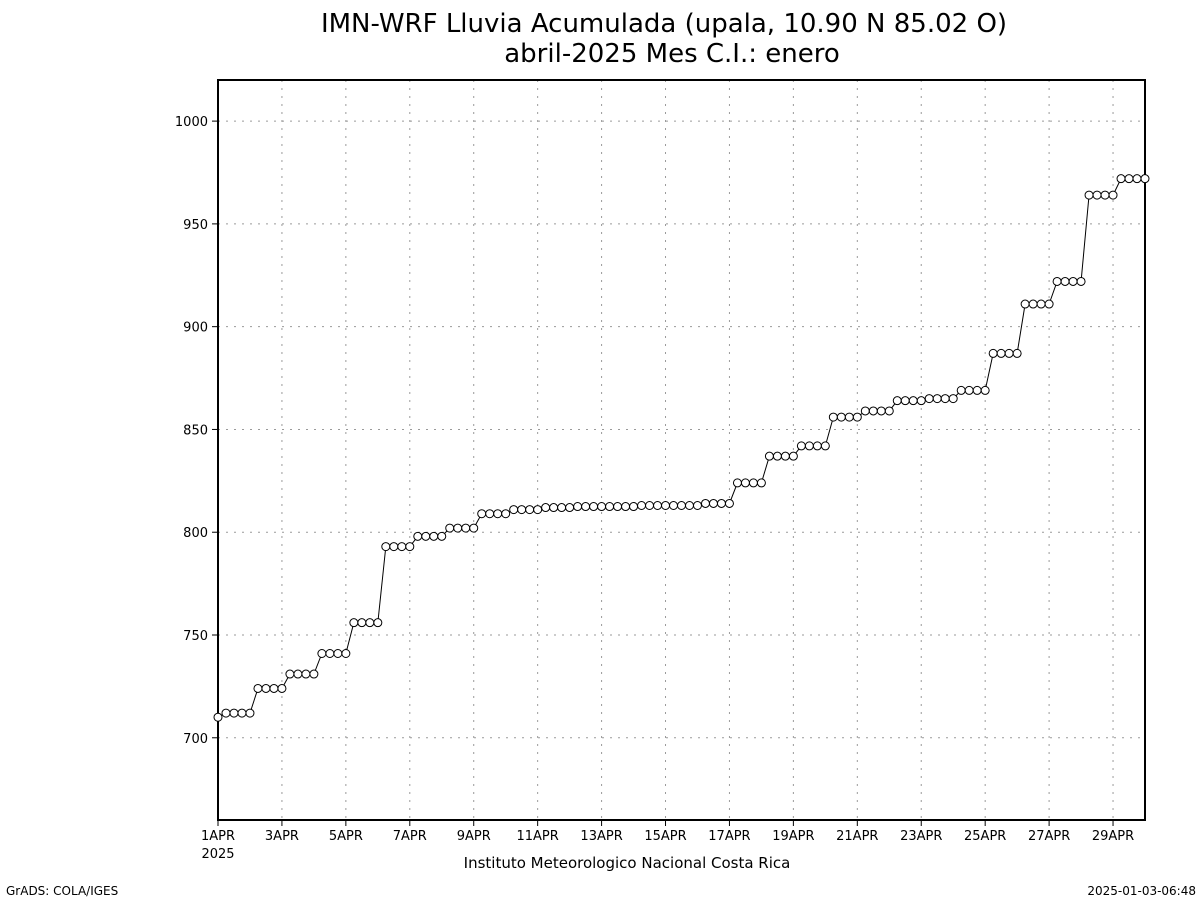 Image resolution: width=1200 pixels, height=900 pixels. I want to click on y-tick-label: 800, so click(195, 533).